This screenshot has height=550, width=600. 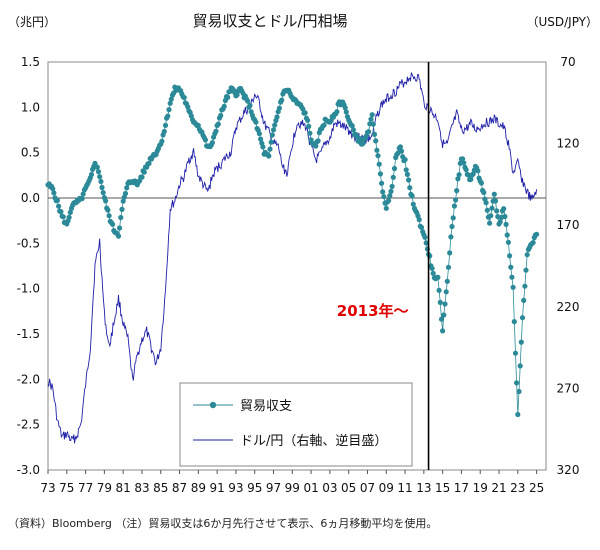 I want to click on x-tick-label: 95, so click(x=254, y=488).